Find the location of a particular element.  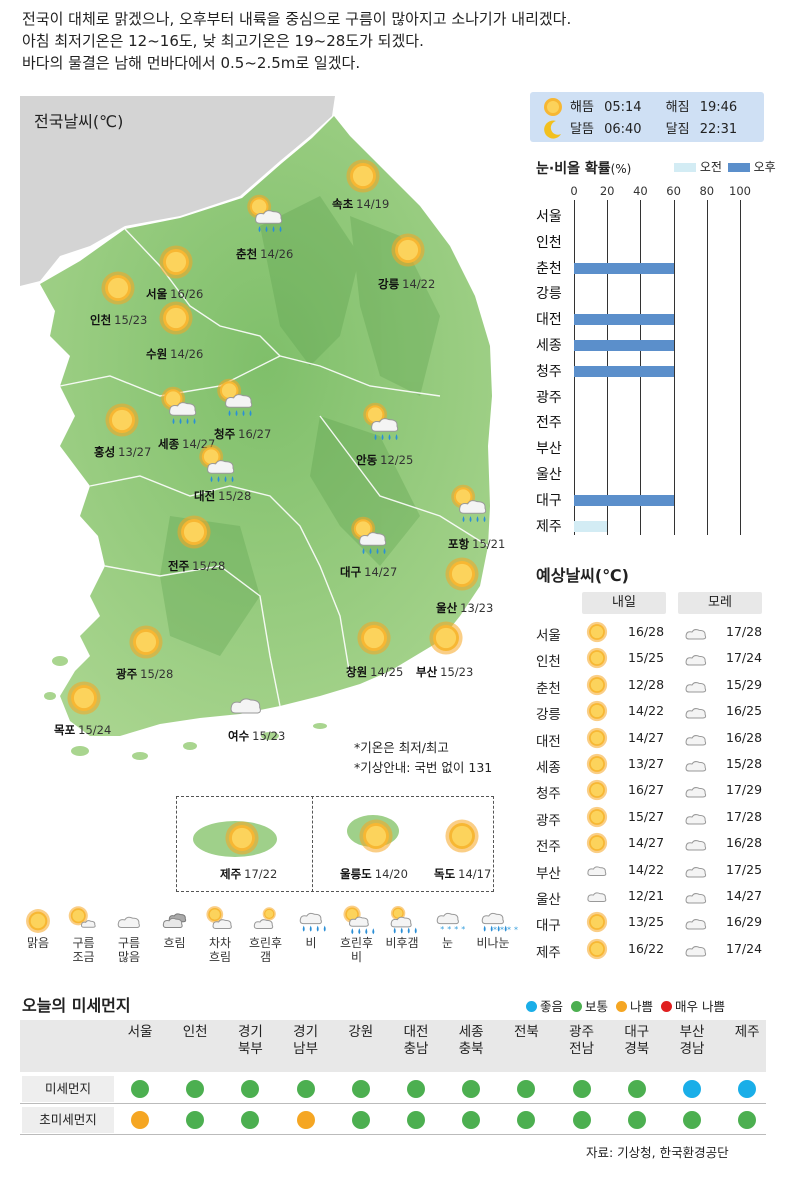

cloud-sun-icon is located at coordinates (264, 918).